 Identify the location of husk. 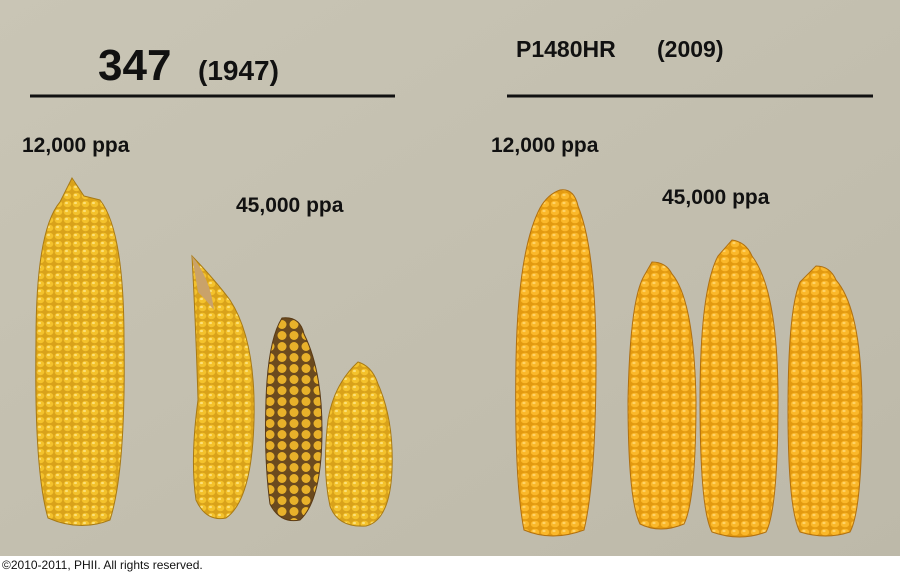
(203, 283).